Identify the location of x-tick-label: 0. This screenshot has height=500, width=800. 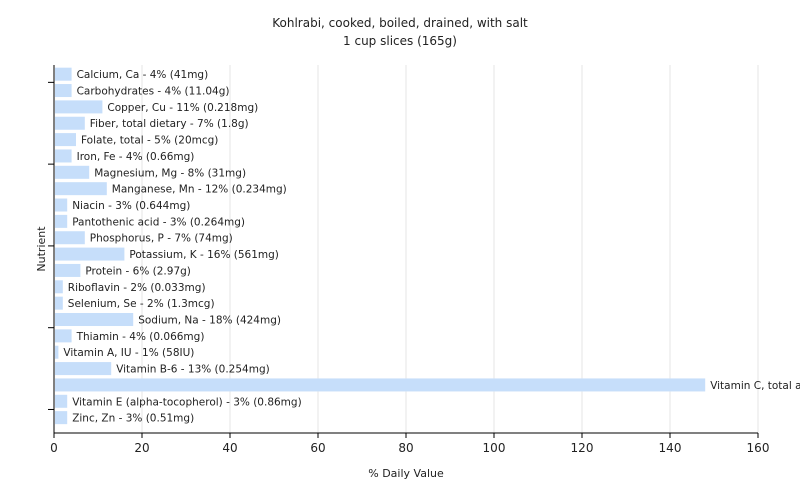
(54, 448).